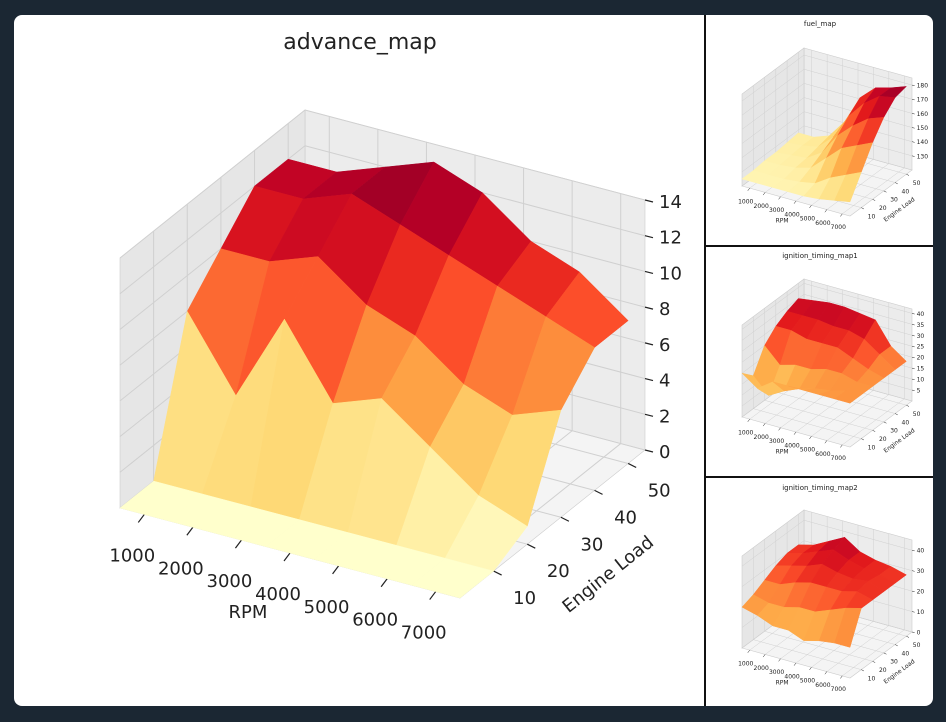 The width and height of the screenshot is (946, 722). What do you see at coordinates (327, 607) in the screenshot?
I see `x-tick-label: 5000` at bounding box center [327, 607].